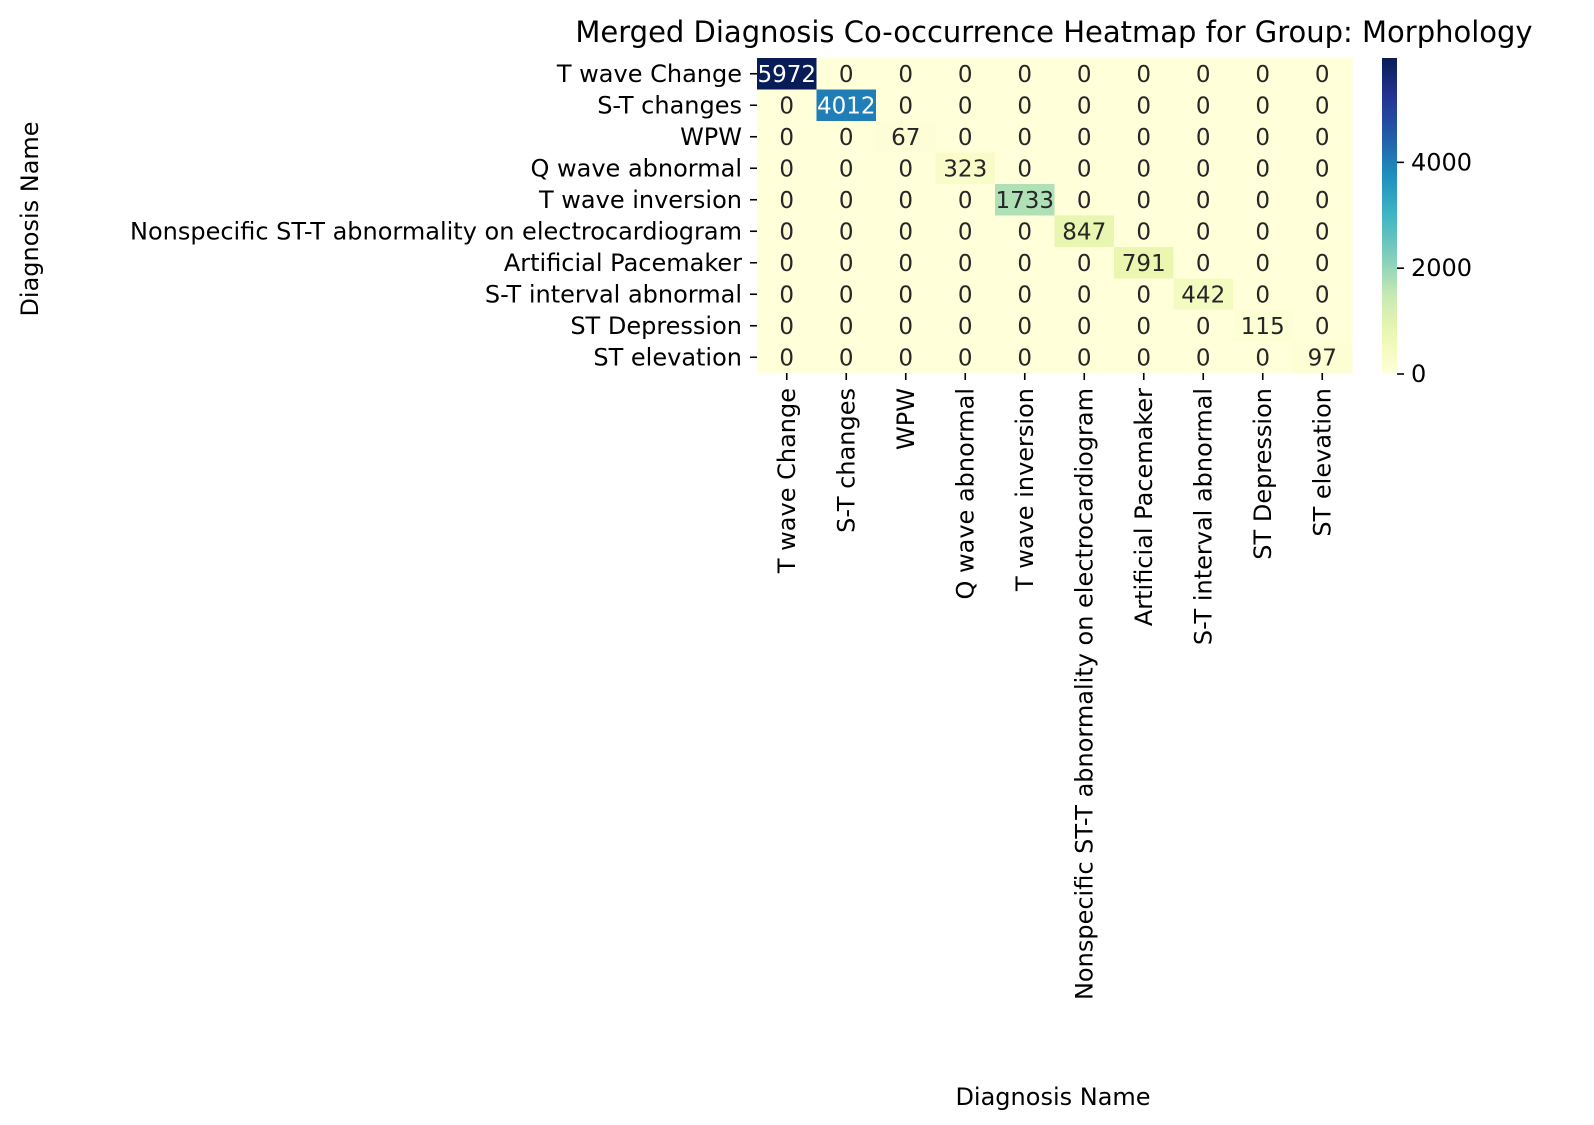 This screenshot has width=1594, height=1125. I want to click on colorbar-tick-label: 4000, so click(1441, 162).